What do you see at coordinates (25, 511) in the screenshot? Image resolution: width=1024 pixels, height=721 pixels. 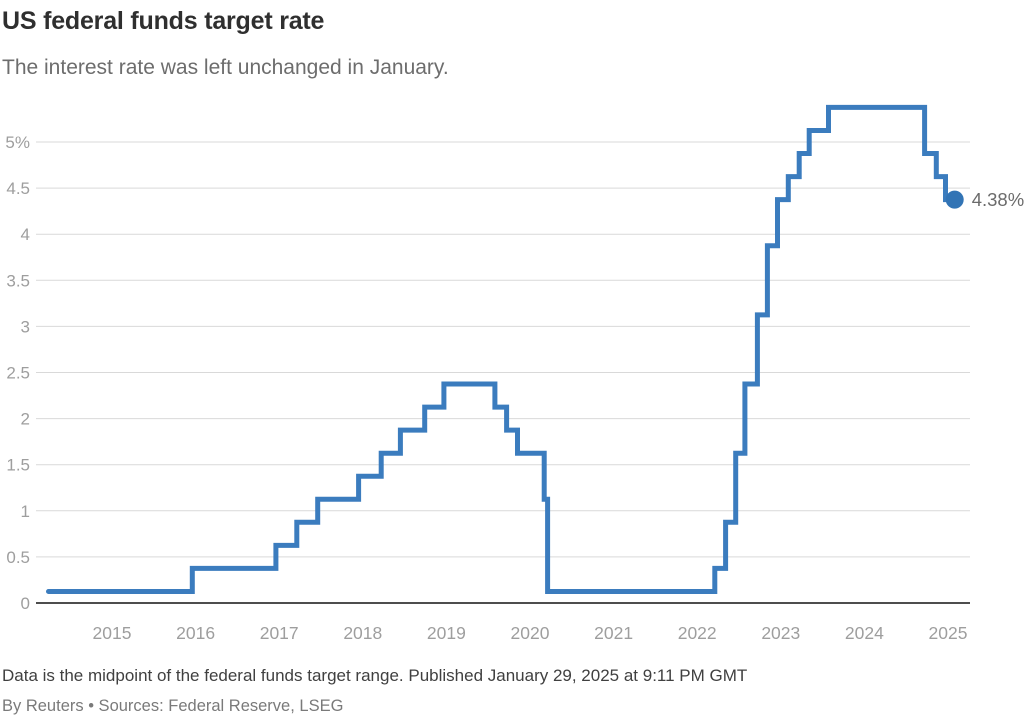 I see `y-tick-label: 1` at bounding box center [25, 511].